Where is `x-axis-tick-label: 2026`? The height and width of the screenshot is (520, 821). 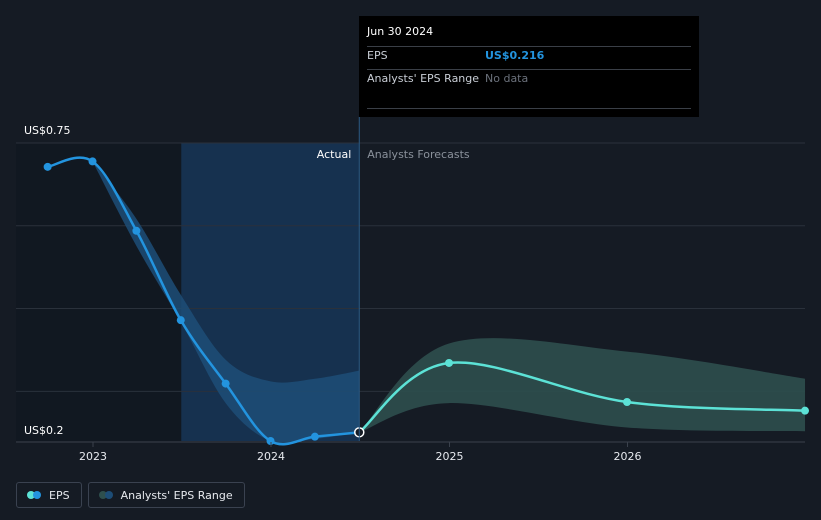 x-axis-tick-label: 2026 is located at coordinates (628, 456).